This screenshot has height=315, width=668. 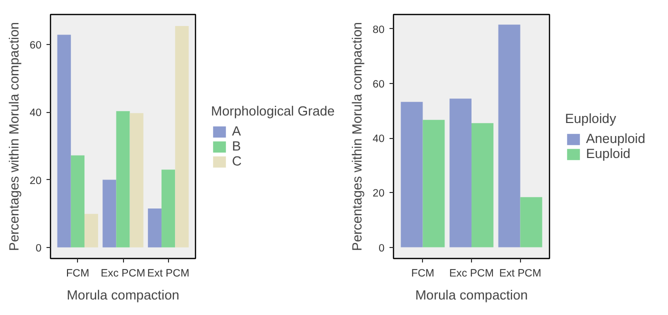 What do you see at coordinates (237, 146) in the screenshot?
I see `legend-label: B` at bounding box center [237, 146].